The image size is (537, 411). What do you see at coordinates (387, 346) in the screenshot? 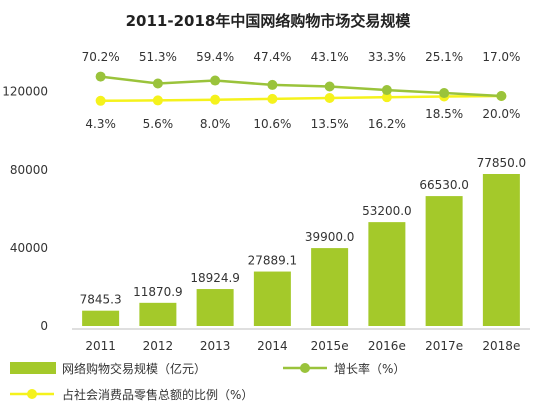
I see `x-tick-label: 2016e` at bounding box center [387, 346].